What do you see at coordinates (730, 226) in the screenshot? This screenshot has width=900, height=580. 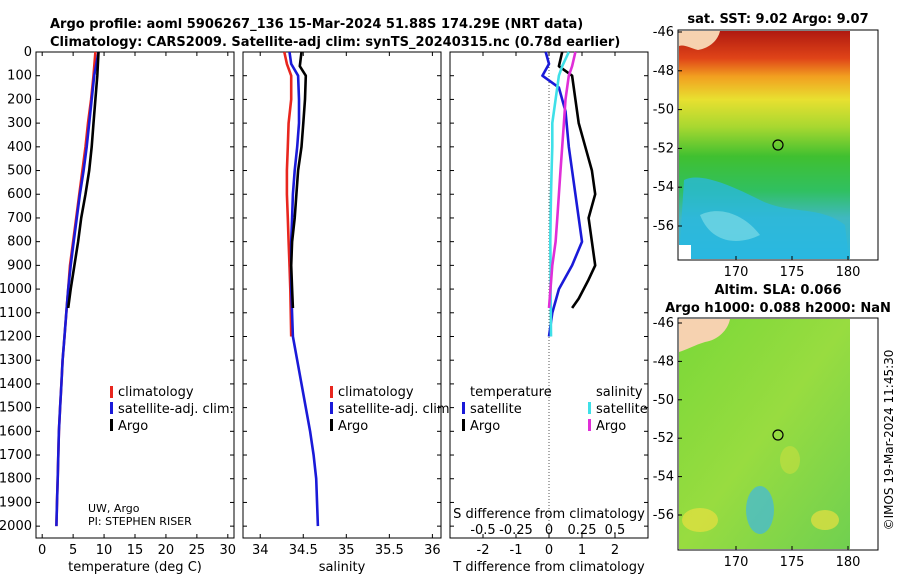 I see `sst-cold-eddy` at bounding box center [730, 226].